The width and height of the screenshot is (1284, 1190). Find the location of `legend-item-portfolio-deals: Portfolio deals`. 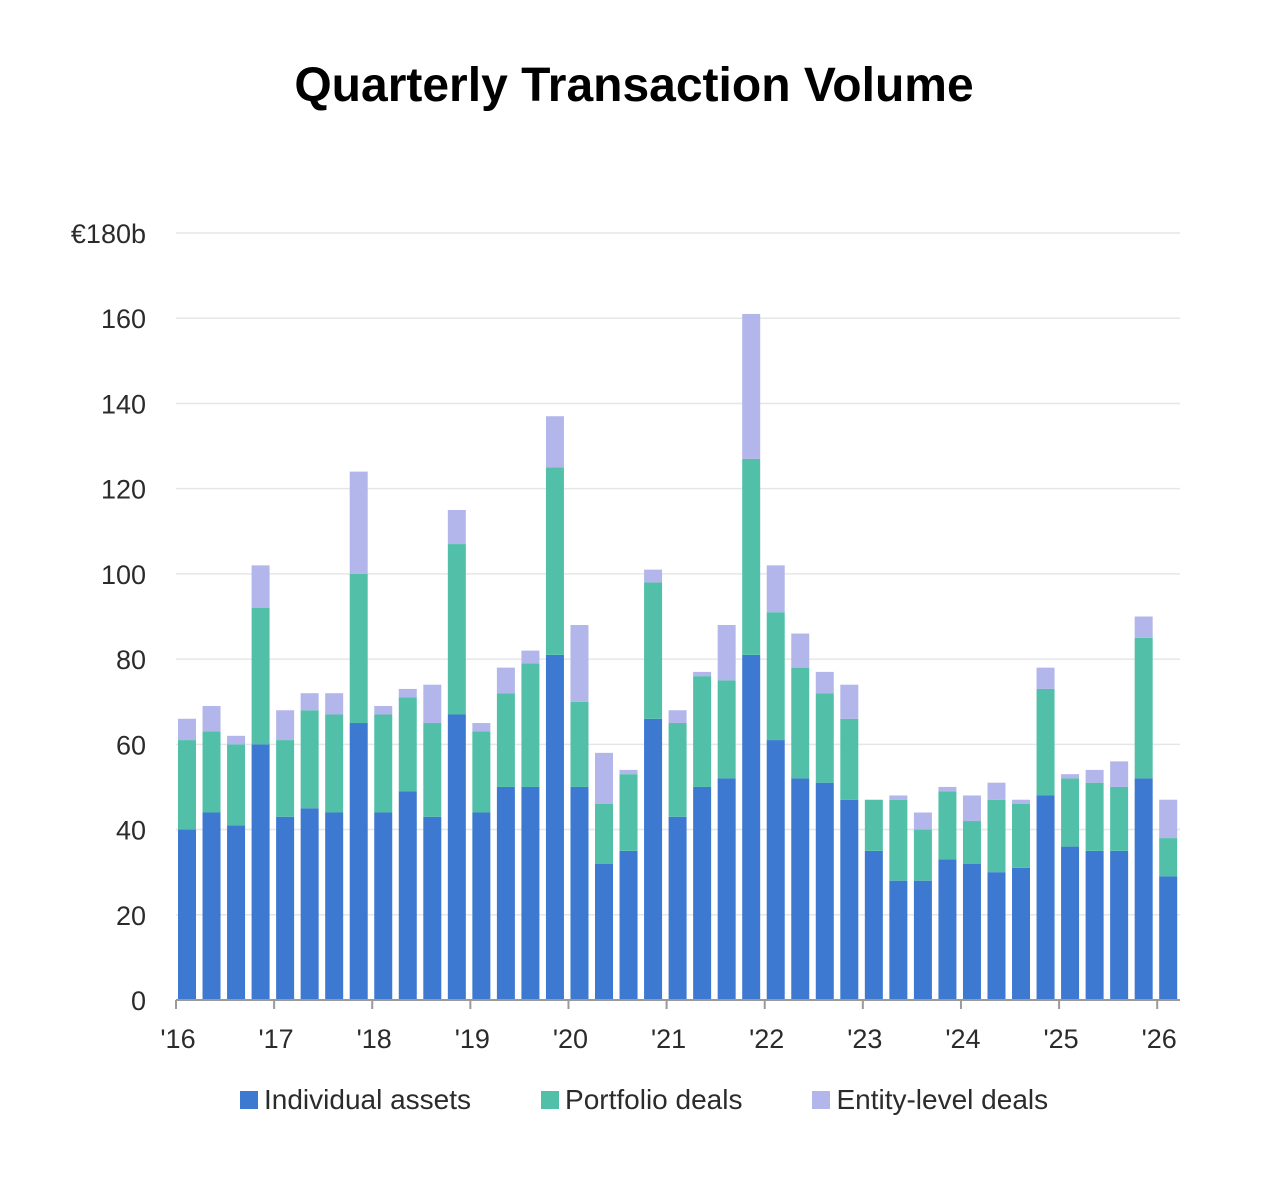

legend-item-portfolio-deals: Portfolio deals is located at coordinates (641, 1100).